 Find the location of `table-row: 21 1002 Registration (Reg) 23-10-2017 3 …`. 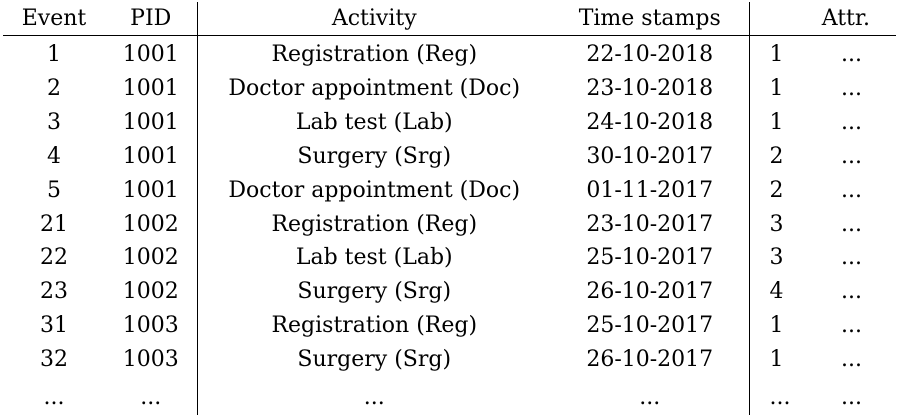

table-row: 21 1002 Registration (Reg) 23-10-2017 3 … is located at coordinates (449, 224).